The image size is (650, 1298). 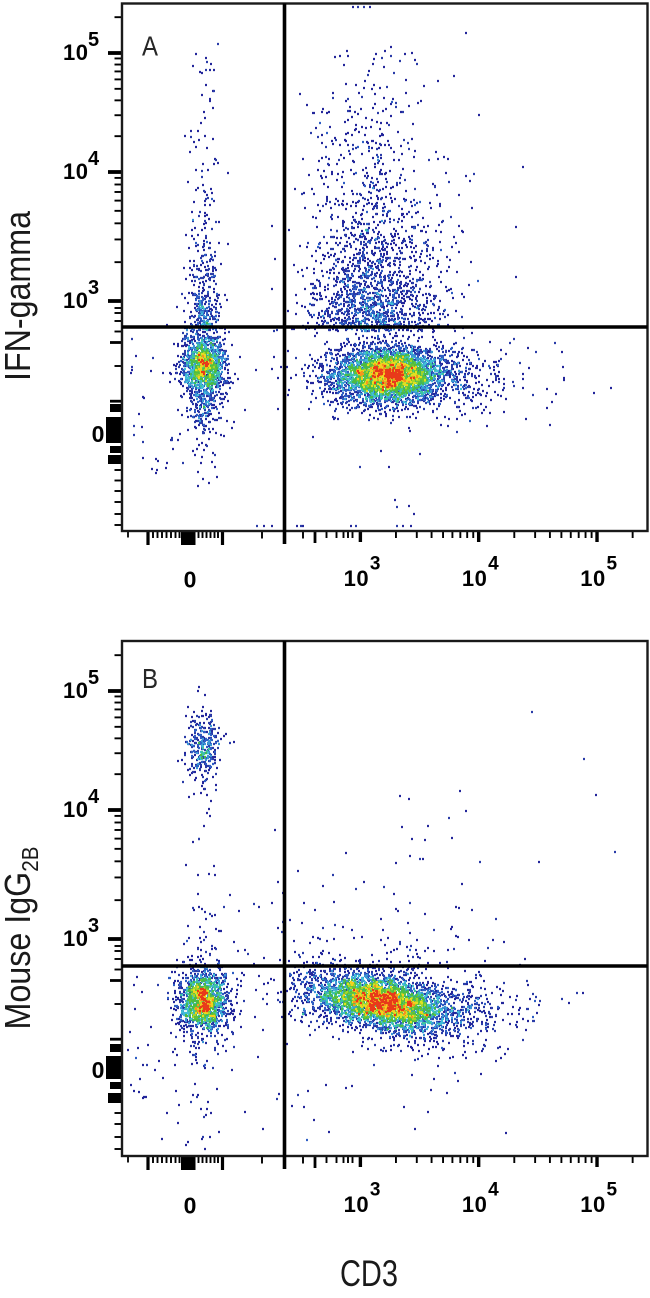 What do you see at coordinates (150, 46) in the screenshot?
I see `svg-text: A` at bounding box center [150, 46].